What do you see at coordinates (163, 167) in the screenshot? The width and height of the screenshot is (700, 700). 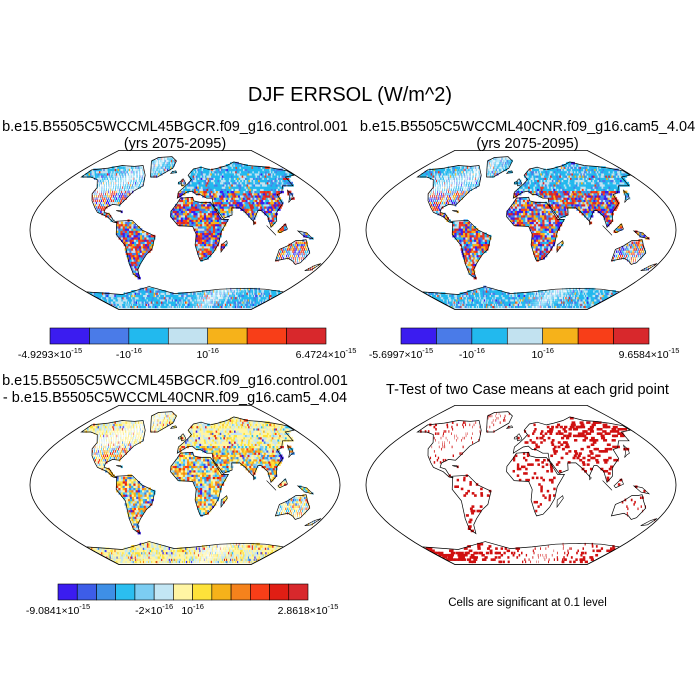 I see `coastline-greenland` at bounding box center [163, 167].